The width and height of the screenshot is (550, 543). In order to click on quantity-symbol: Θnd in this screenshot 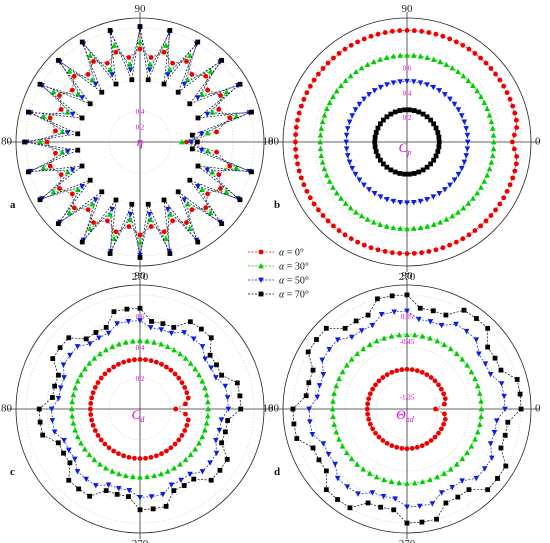, I will do `click(405, 415)`.